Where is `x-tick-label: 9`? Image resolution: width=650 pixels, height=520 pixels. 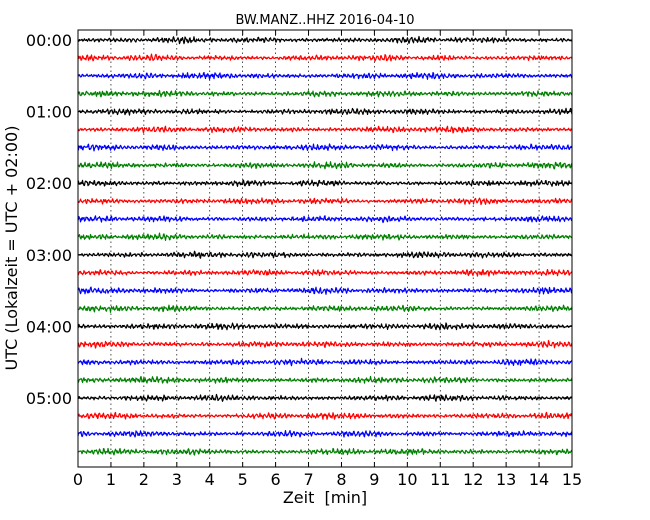
x-tick-label: 9 is located at coordinates (374, 479).